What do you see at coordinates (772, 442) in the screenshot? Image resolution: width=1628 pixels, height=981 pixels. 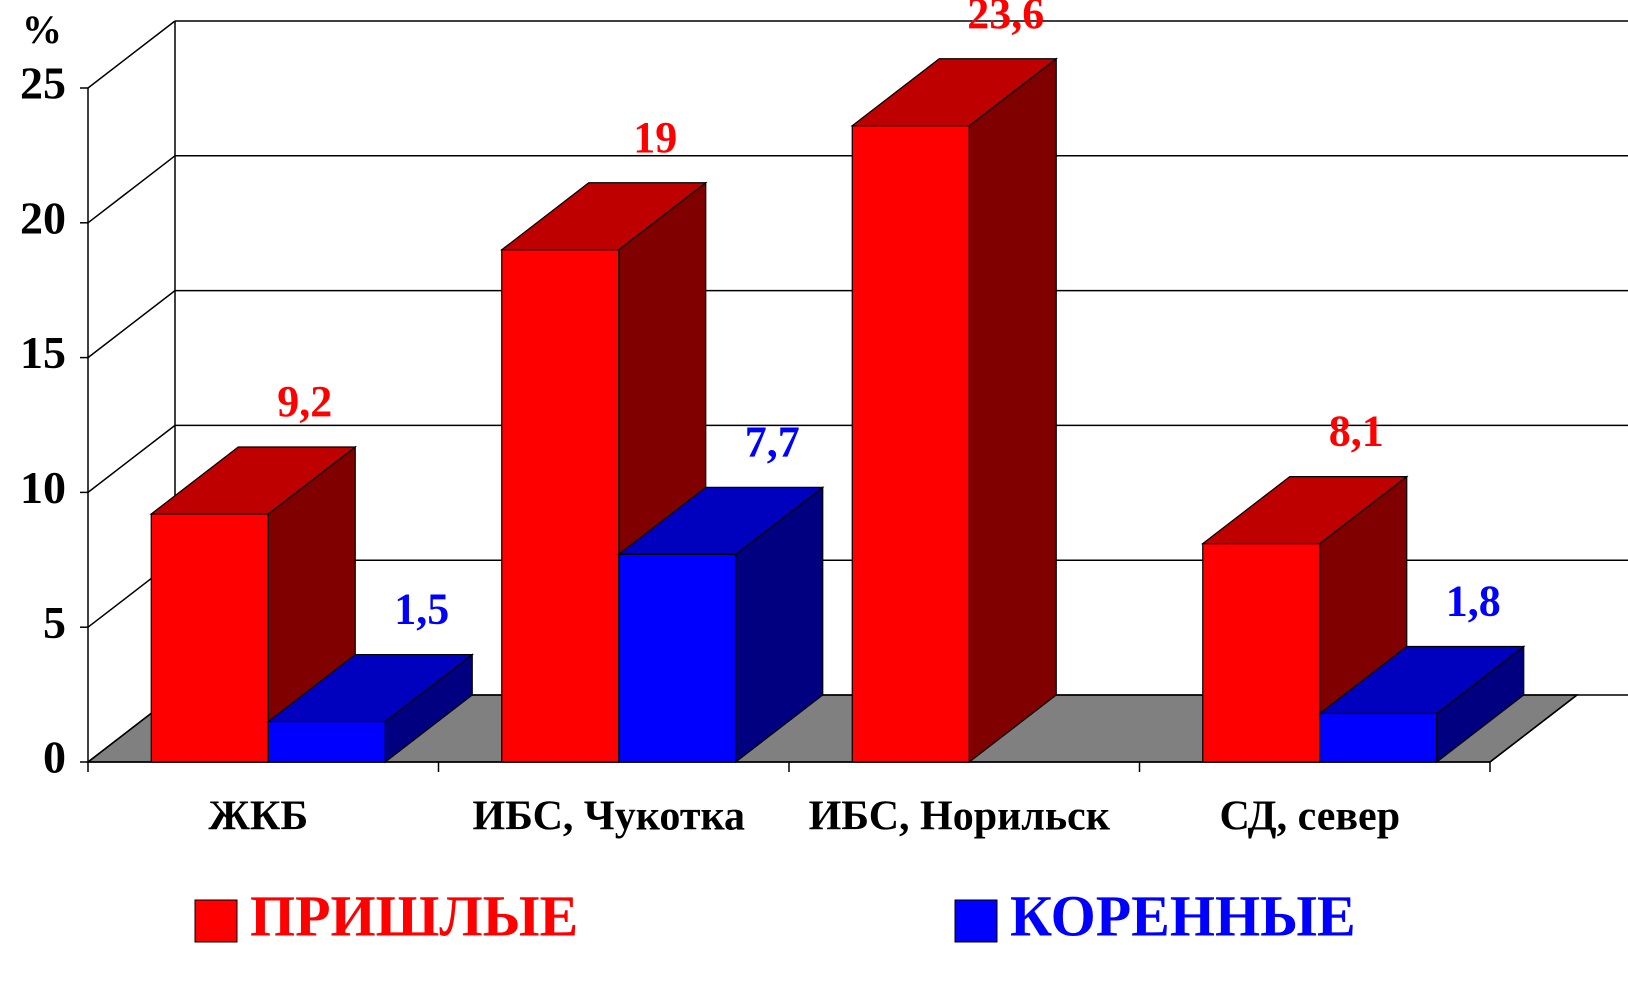 I see `data-label: 7,7` at bounding box center [772, 442].